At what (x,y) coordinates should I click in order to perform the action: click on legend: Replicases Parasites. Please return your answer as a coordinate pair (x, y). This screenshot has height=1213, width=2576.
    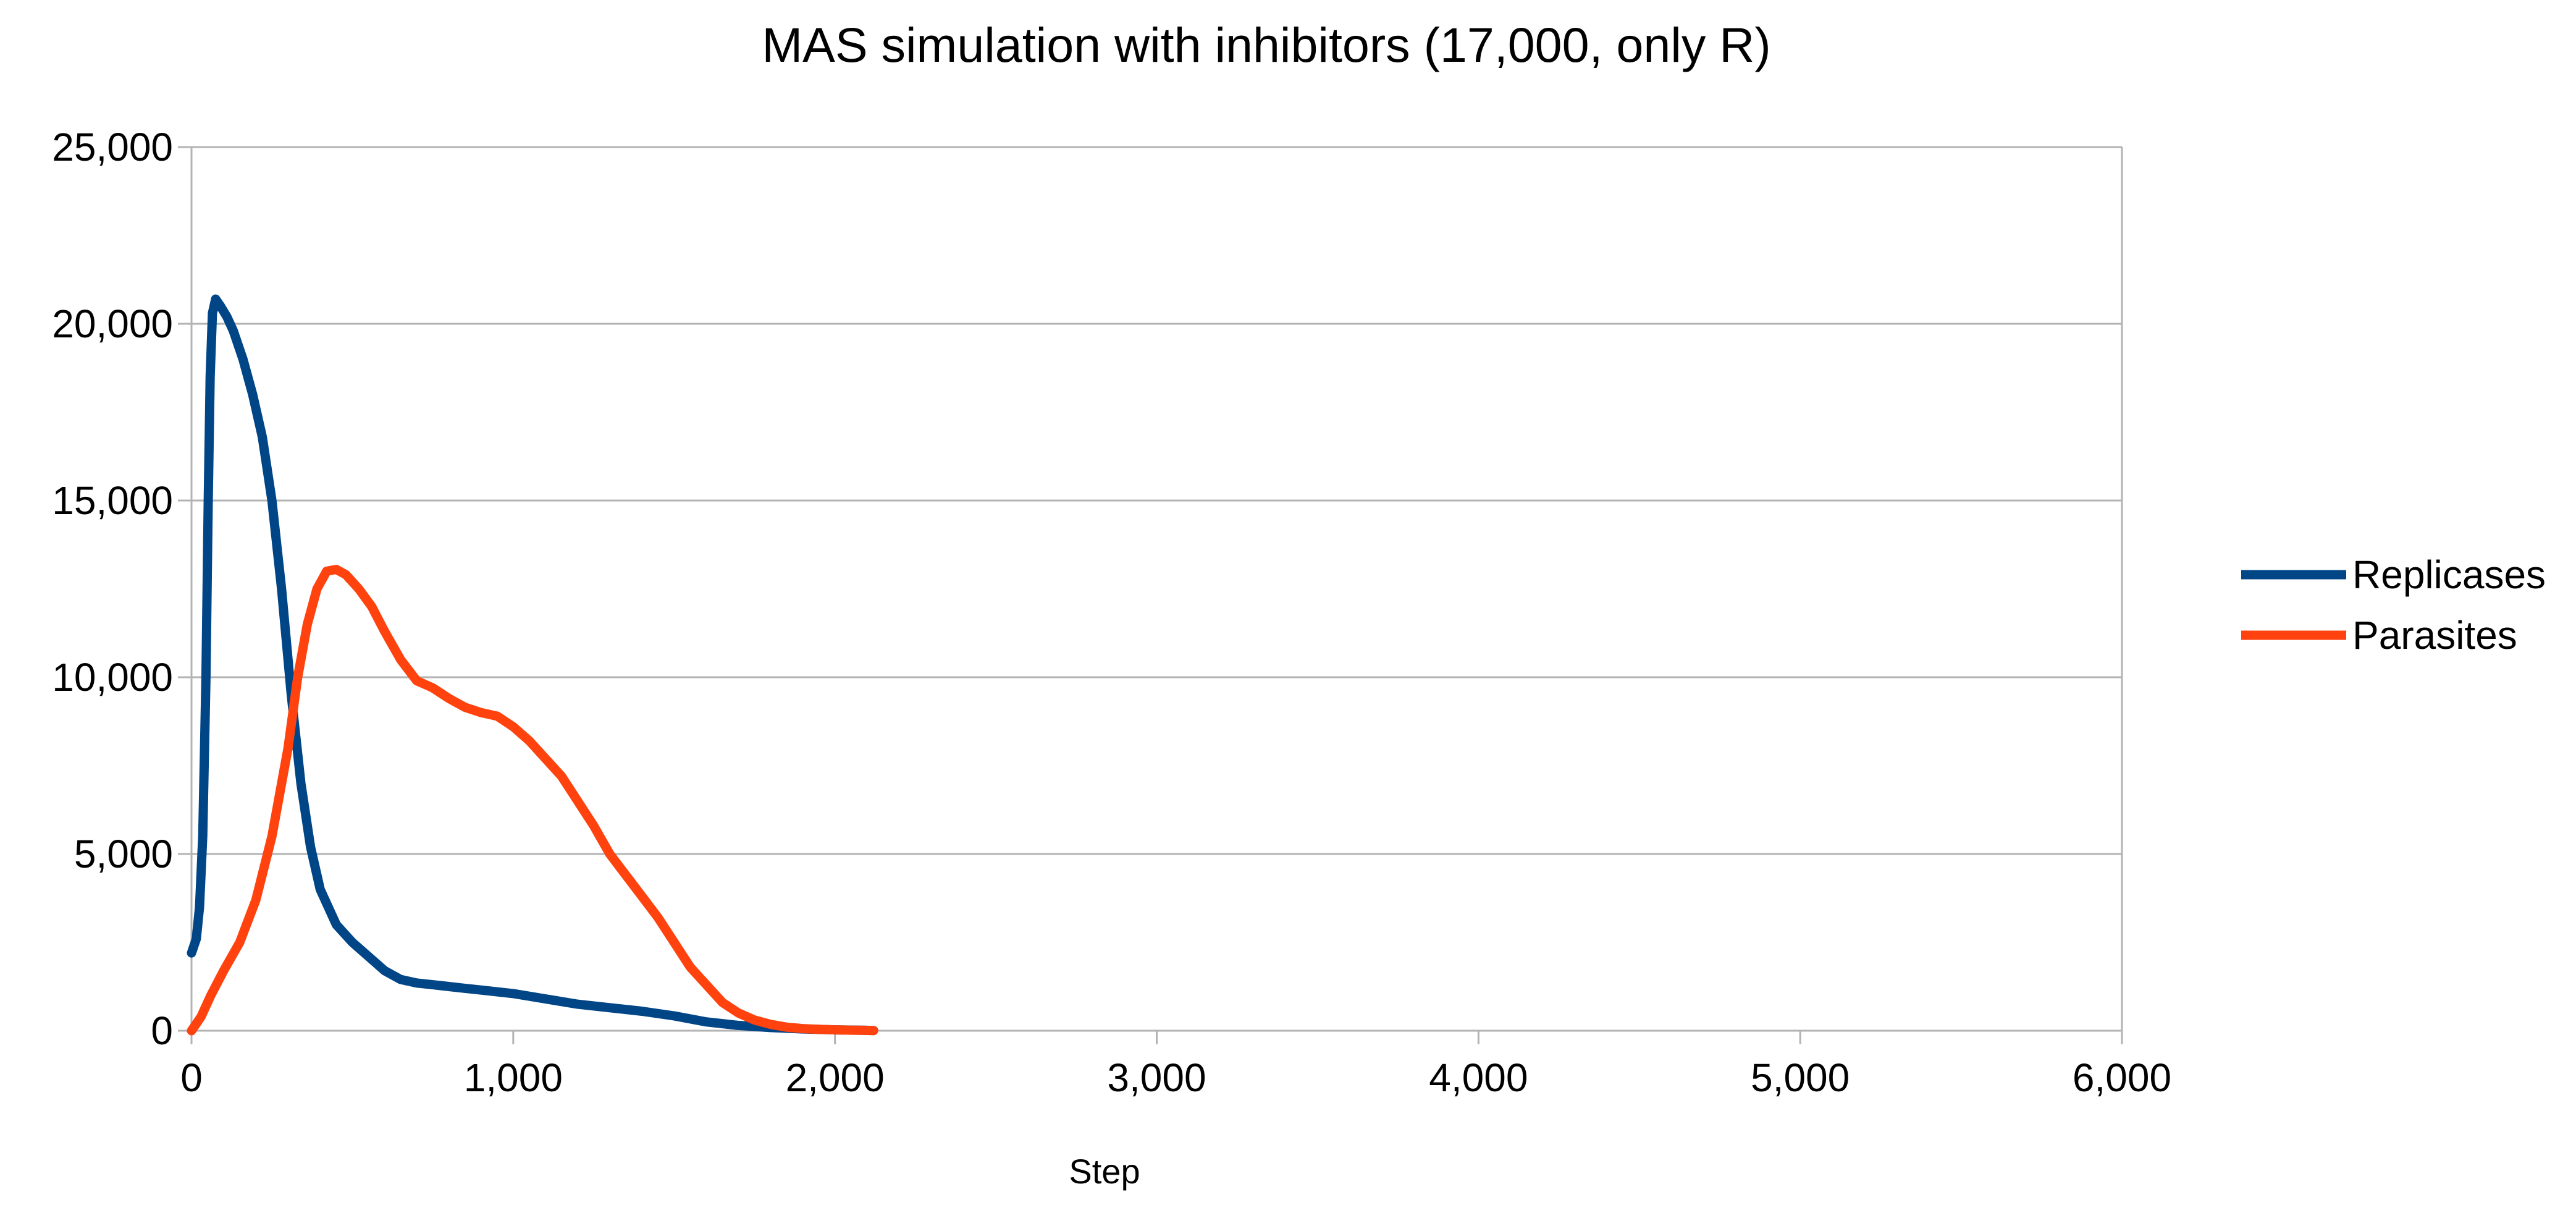
    Looking at the image, I should click on (2393, 604).